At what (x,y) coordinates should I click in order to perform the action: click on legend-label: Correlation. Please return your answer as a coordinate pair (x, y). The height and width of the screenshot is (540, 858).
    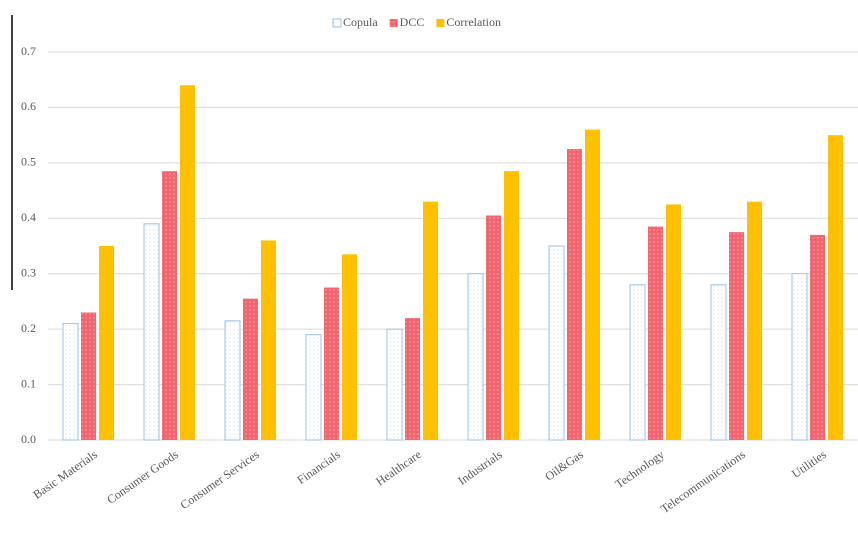
    Looking at the image, I should click on (473, 22).